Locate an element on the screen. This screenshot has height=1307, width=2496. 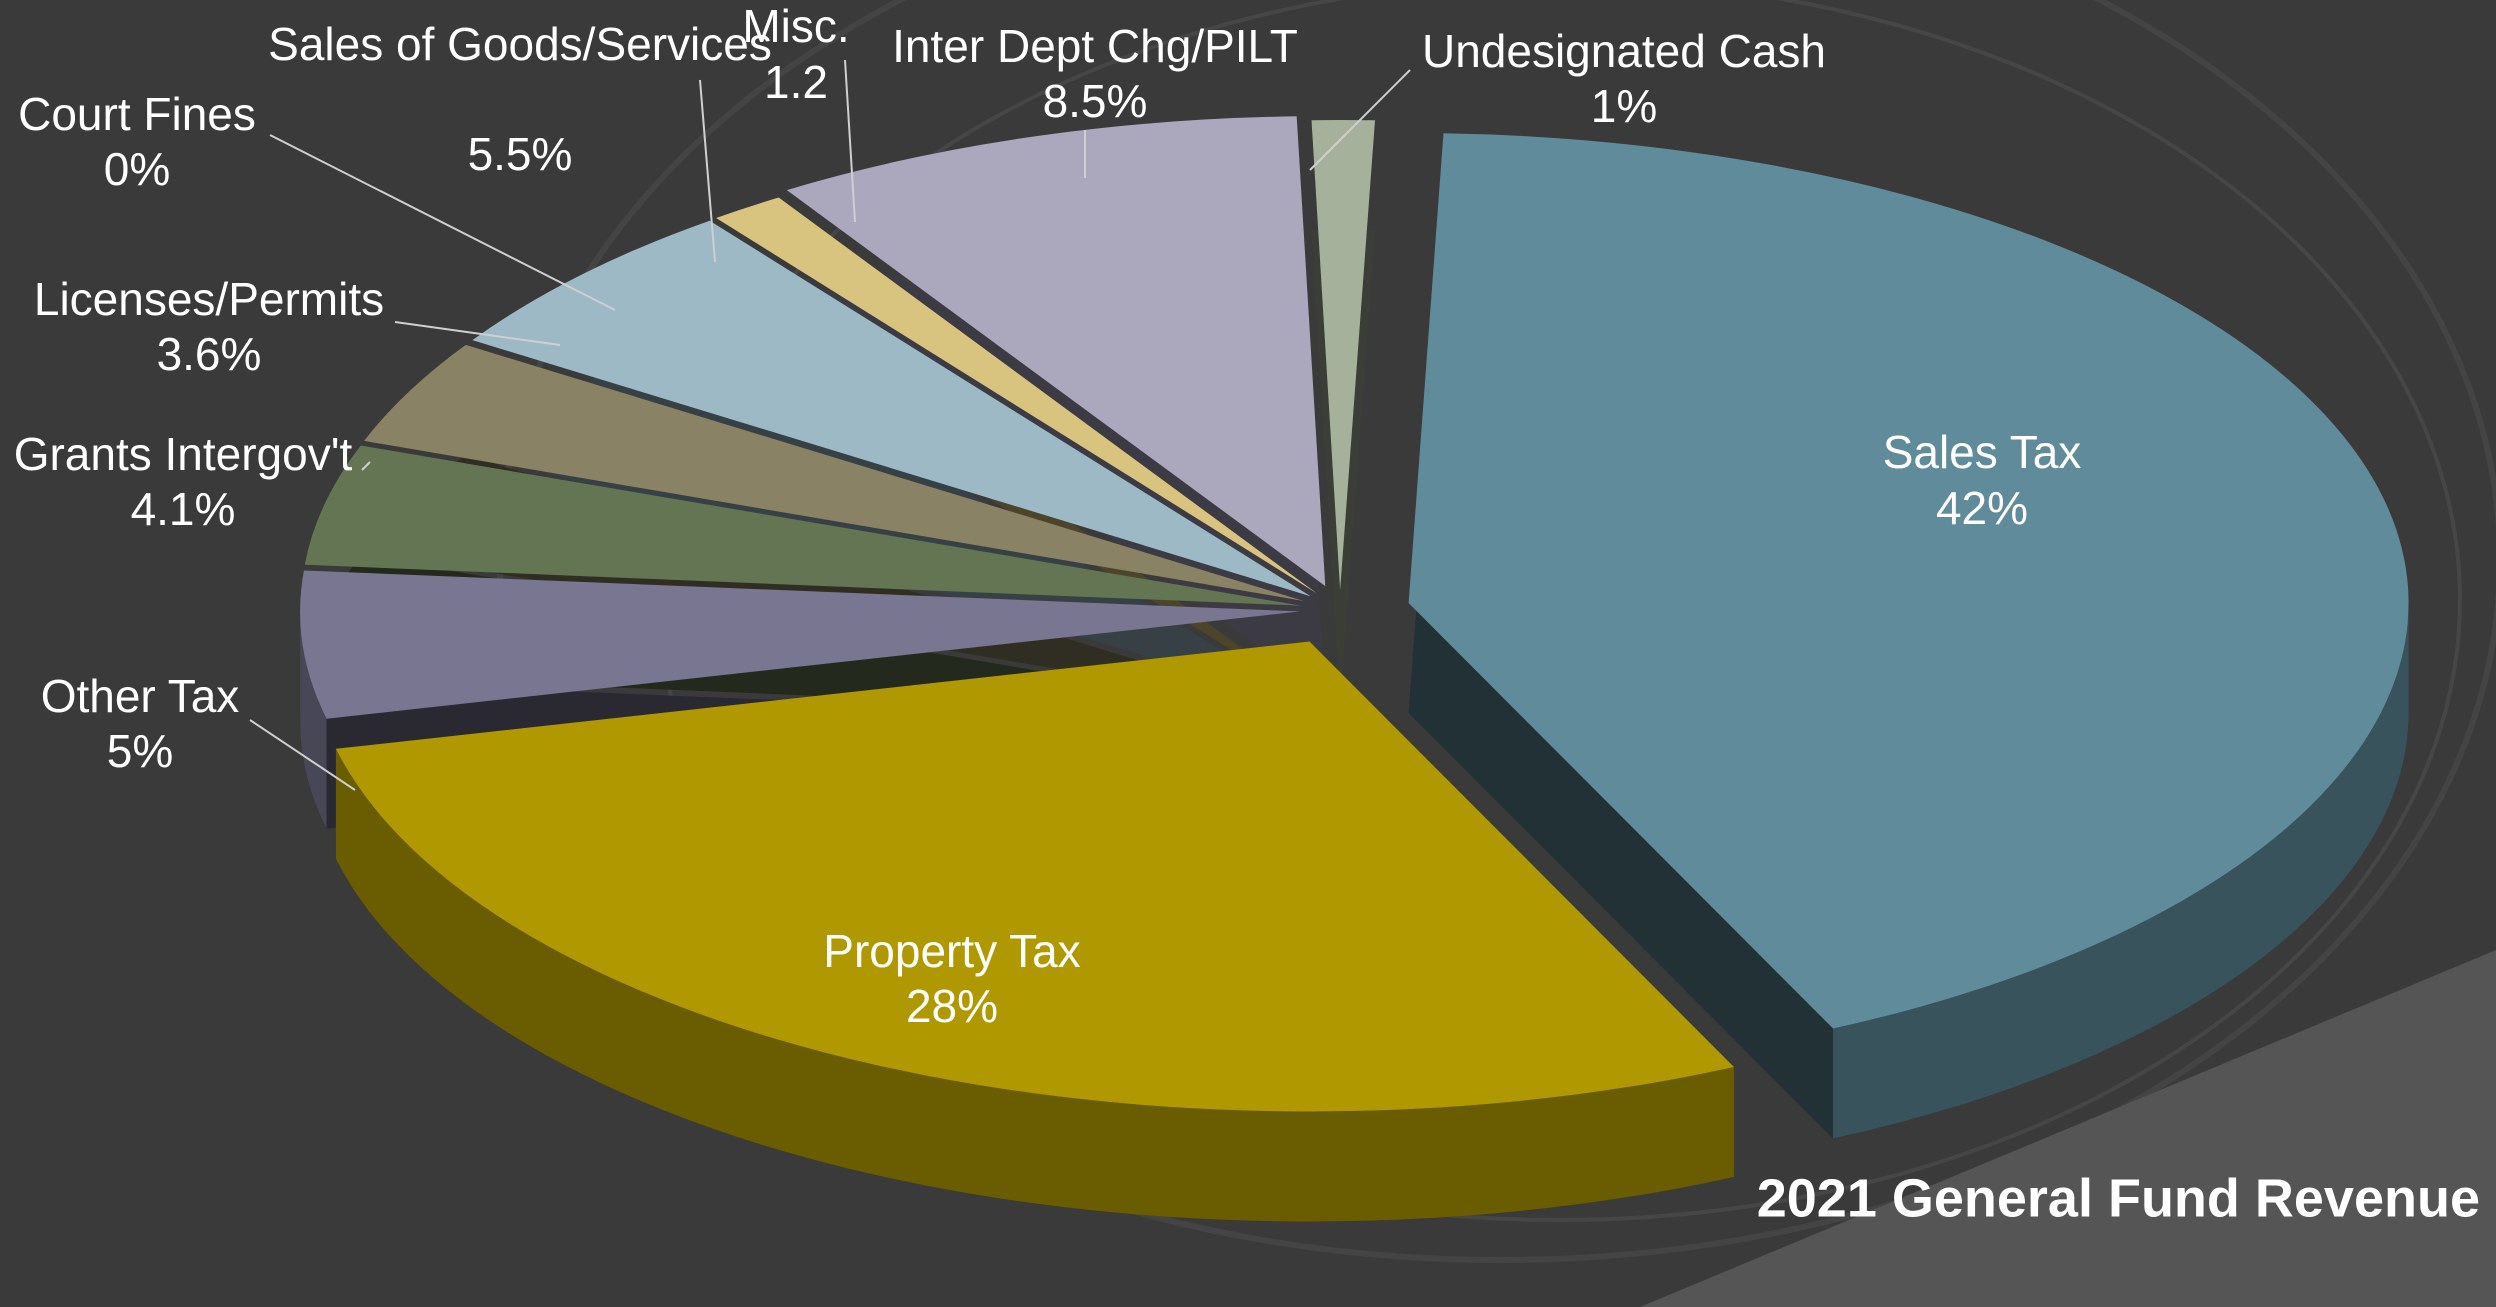
value-label: 5% is located at coordinates (140, 751).